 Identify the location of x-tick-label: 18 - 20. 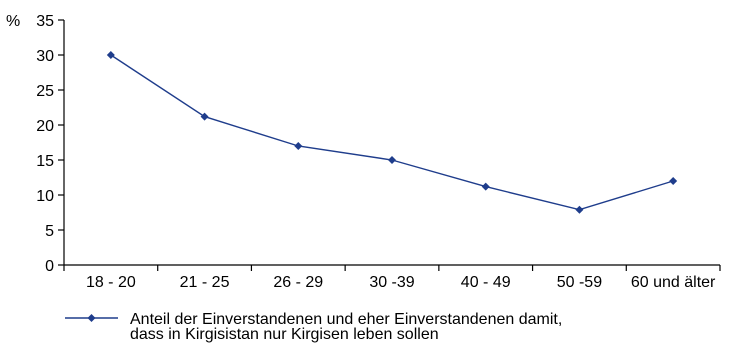
(111, 282).